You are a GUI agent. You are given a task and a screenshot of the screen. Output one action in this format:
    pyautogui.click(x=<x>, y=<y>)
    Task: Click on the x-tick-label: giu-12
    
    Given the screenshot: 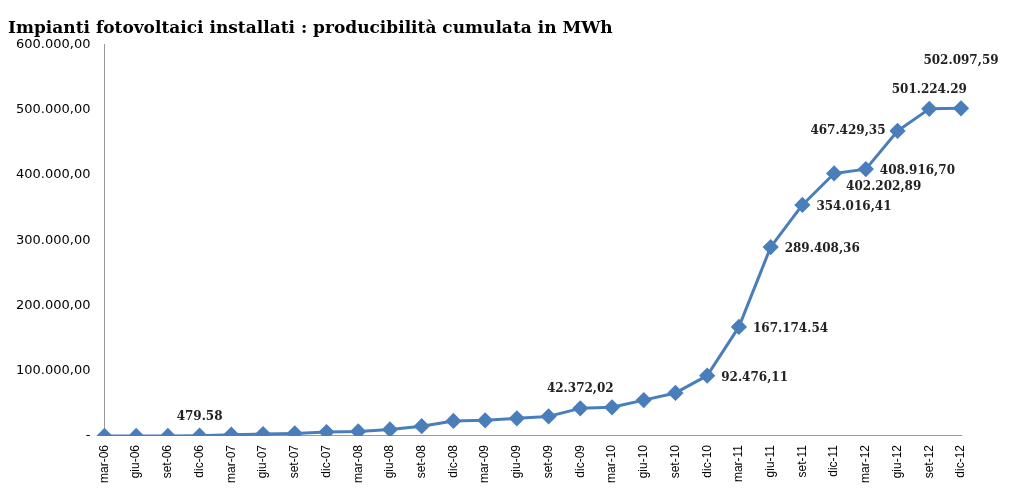 What is the action you would take?
    pyautogui.click(x=896, y=461)
    